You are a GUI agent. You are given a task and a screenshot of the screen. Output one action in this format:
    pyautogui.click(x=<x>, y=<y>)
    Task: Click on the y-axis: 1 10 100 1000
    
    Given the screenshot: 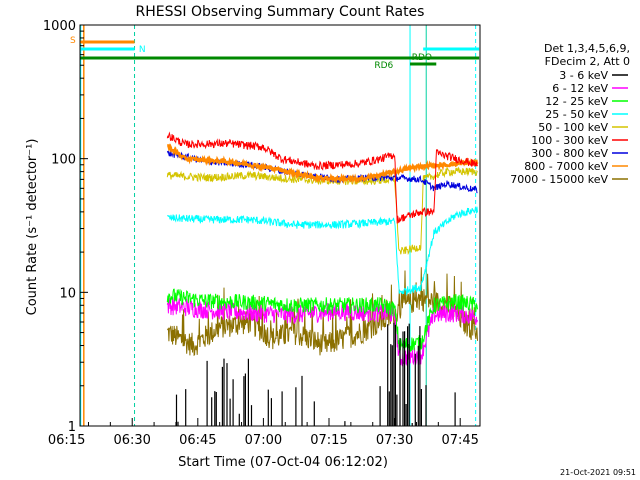 What is the action you would take?
    pyautogui.click(x=65, y=227)
    